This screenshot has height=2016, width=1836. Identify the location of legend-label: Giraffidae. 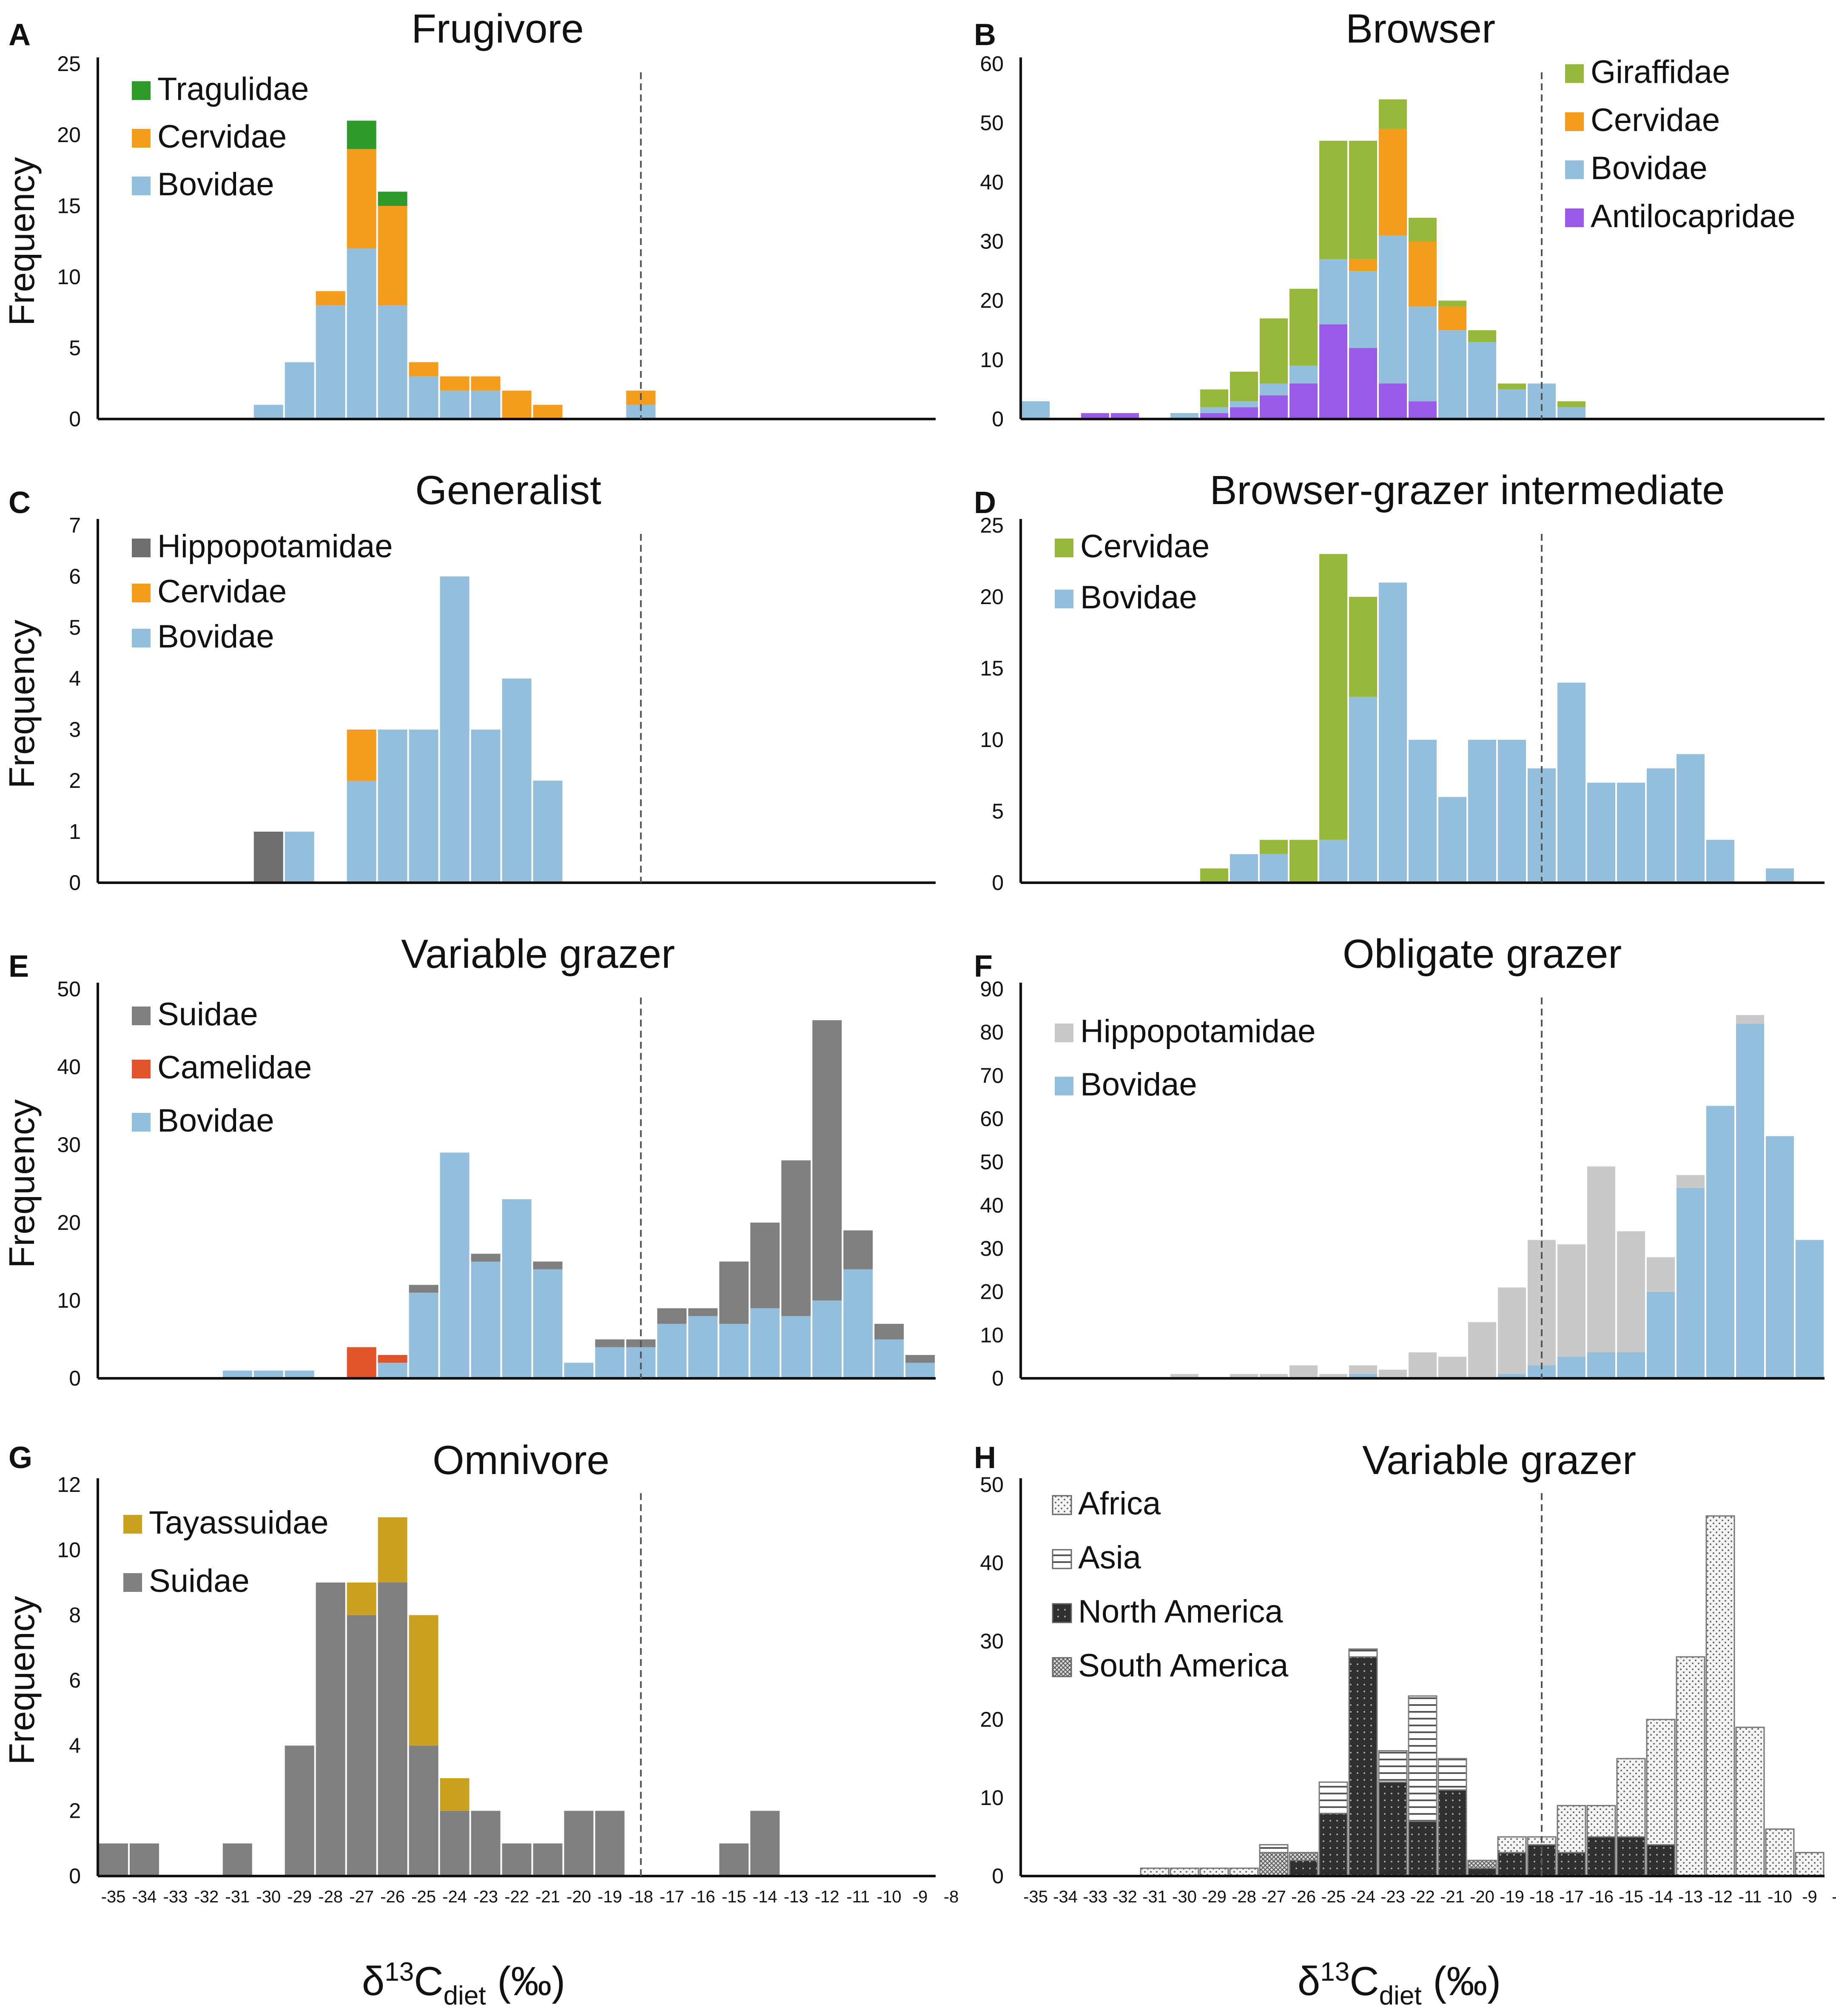
(1660, 72).